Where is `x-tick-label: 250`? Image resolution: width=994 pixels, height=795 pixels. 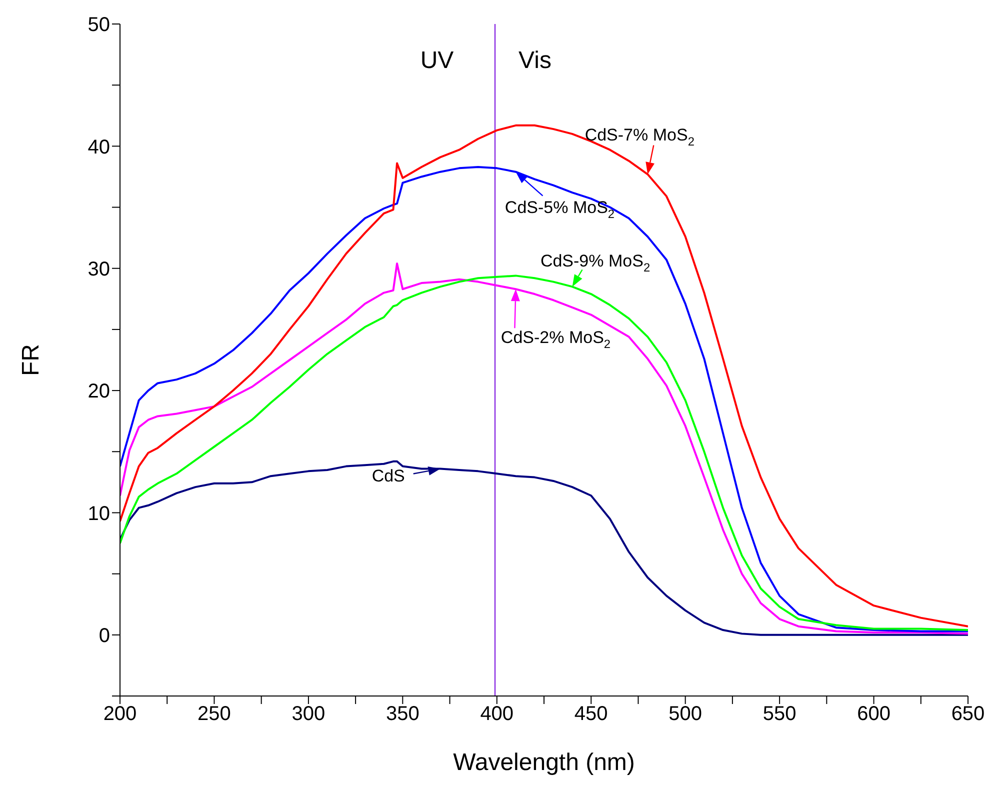
x-tick-label: 250 is located at coordinates (214, 714).